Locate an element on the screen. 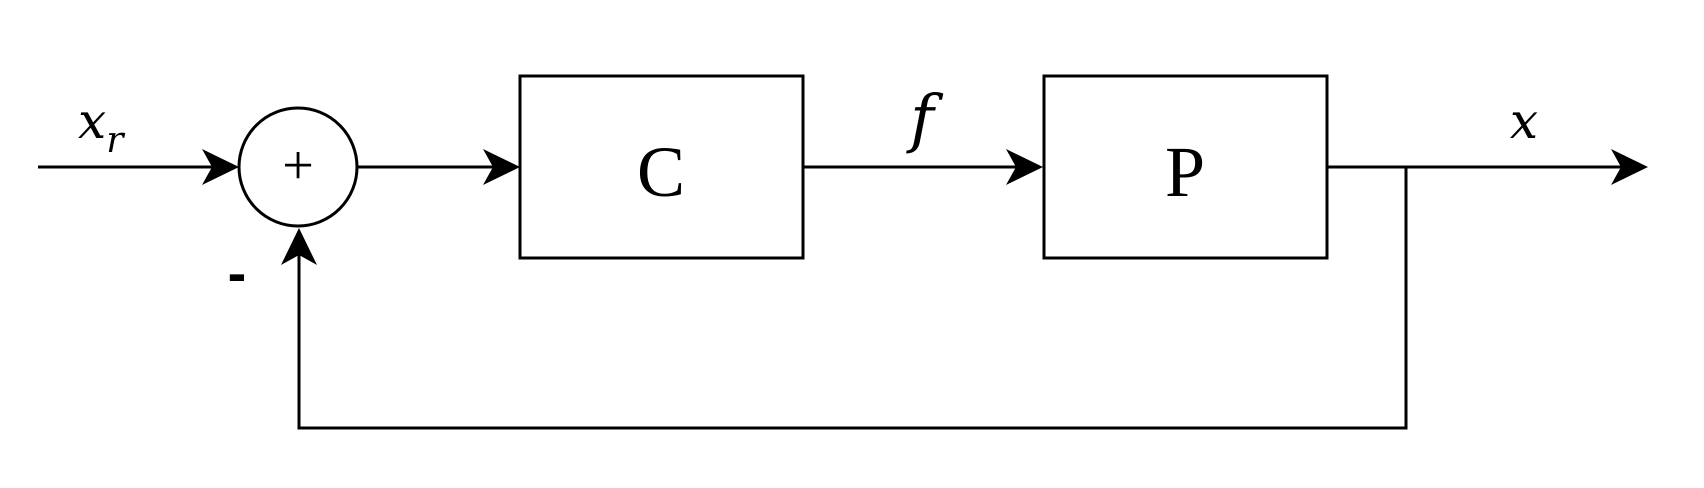  summing-junction-symbol: + is located at coordinates (298, 166).